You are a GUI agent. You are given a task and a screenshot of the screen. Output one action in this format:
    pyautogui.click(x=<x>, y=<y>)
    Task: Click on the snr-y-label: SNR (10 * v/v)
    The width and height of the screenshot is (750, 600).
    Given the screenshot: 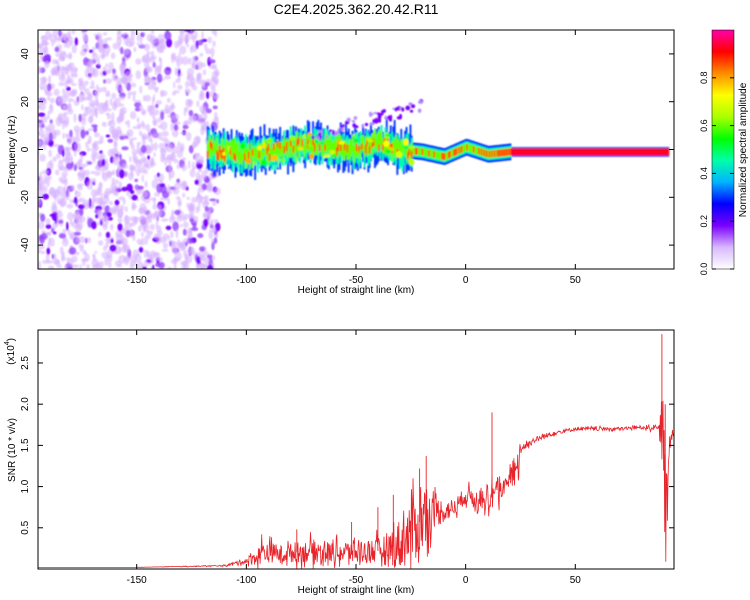 What is the action you would take?
    pyautogui.click(x=12, y=450)
    